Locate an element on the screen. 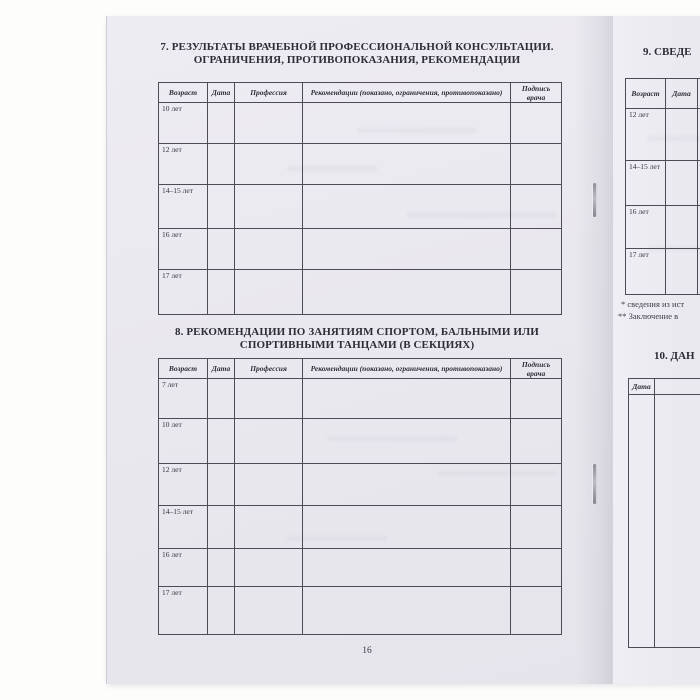 The height and width of the screenshot is (700, 700). age-row-label: 7 лет is located at coordinates (183, 399).